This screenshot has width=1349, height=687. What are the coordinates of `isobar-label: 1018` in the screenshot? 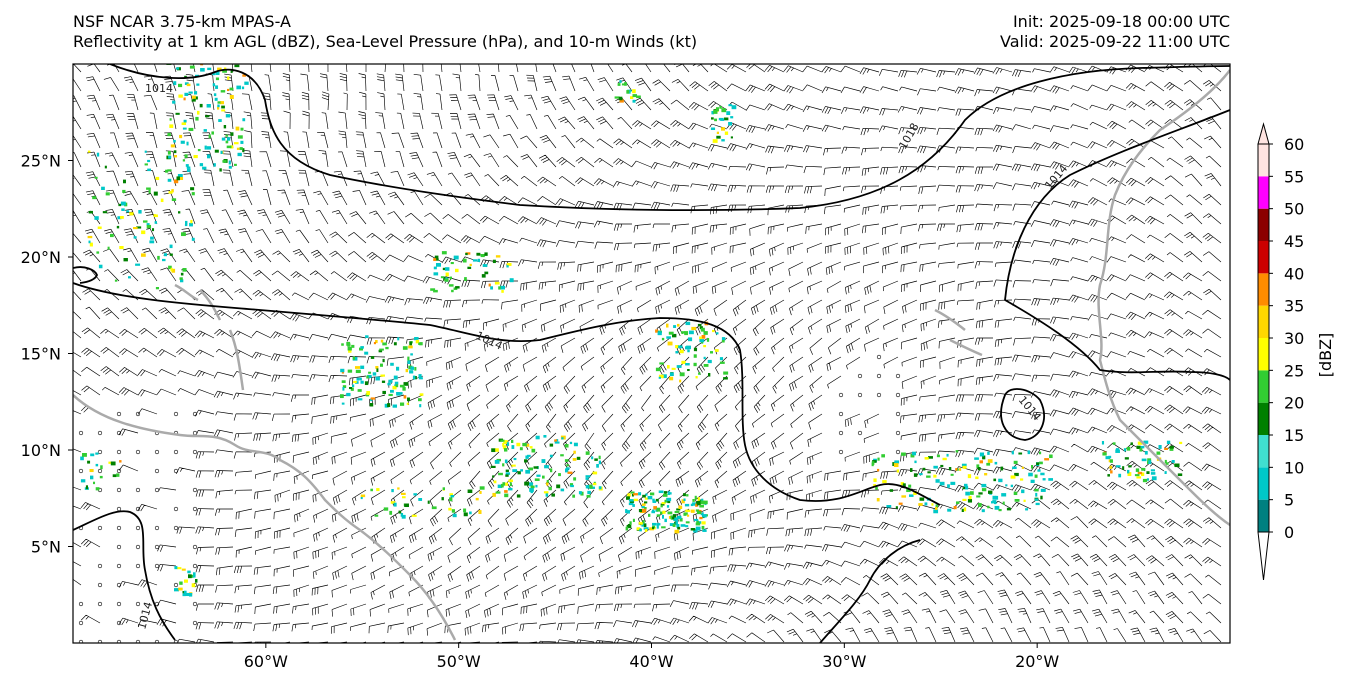 It's located at (908, 136).